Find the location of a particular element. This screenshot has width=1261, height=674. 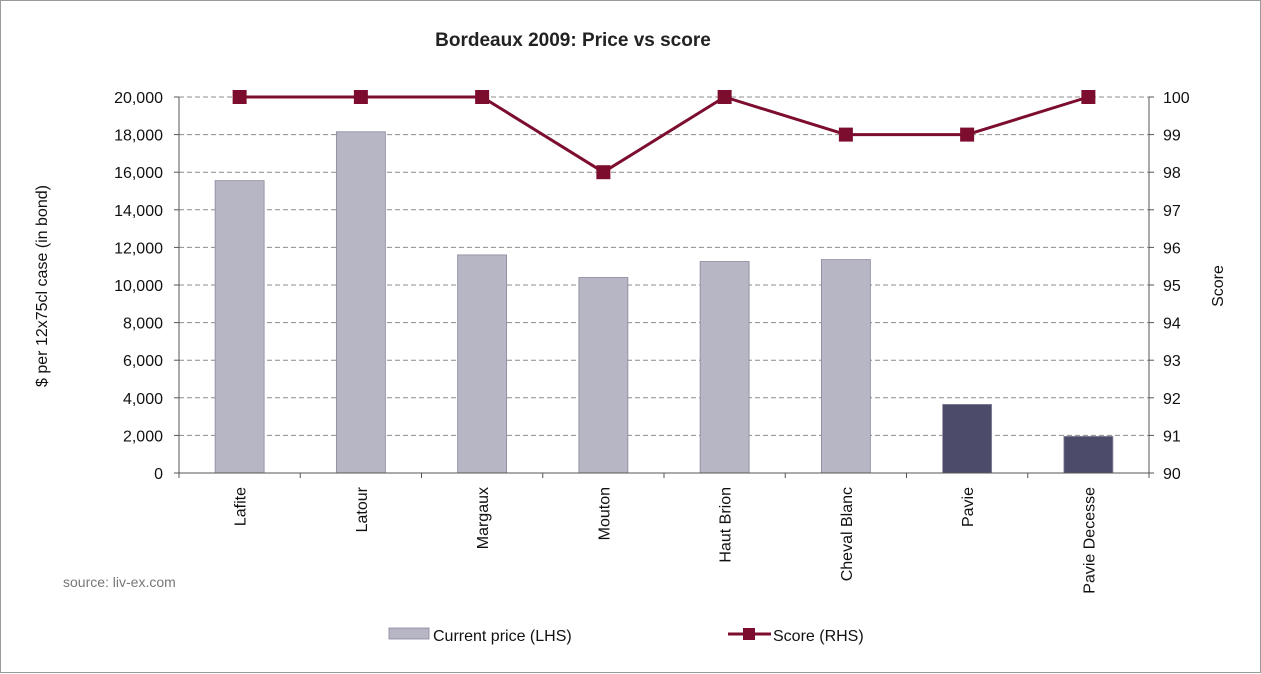

right-tick-label: 92 is located at coordinates (1172, 399).